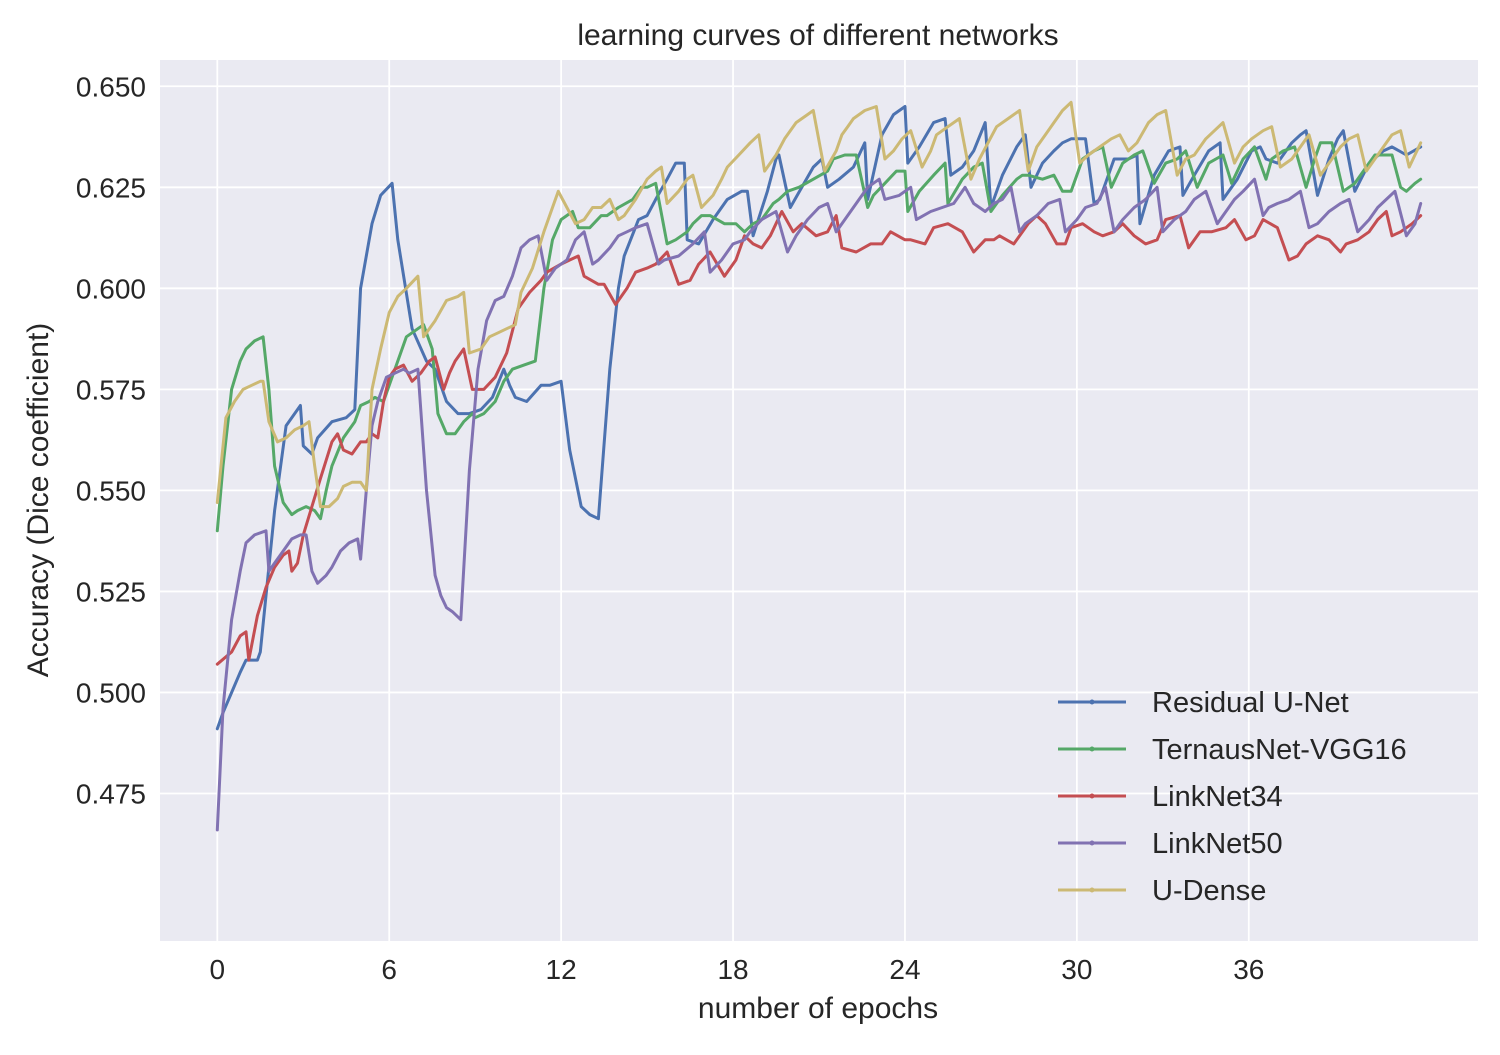 The image size is (1500, 1055). I want to click on legend-label-linknet34: LinkNet34, so click(1217, 797).